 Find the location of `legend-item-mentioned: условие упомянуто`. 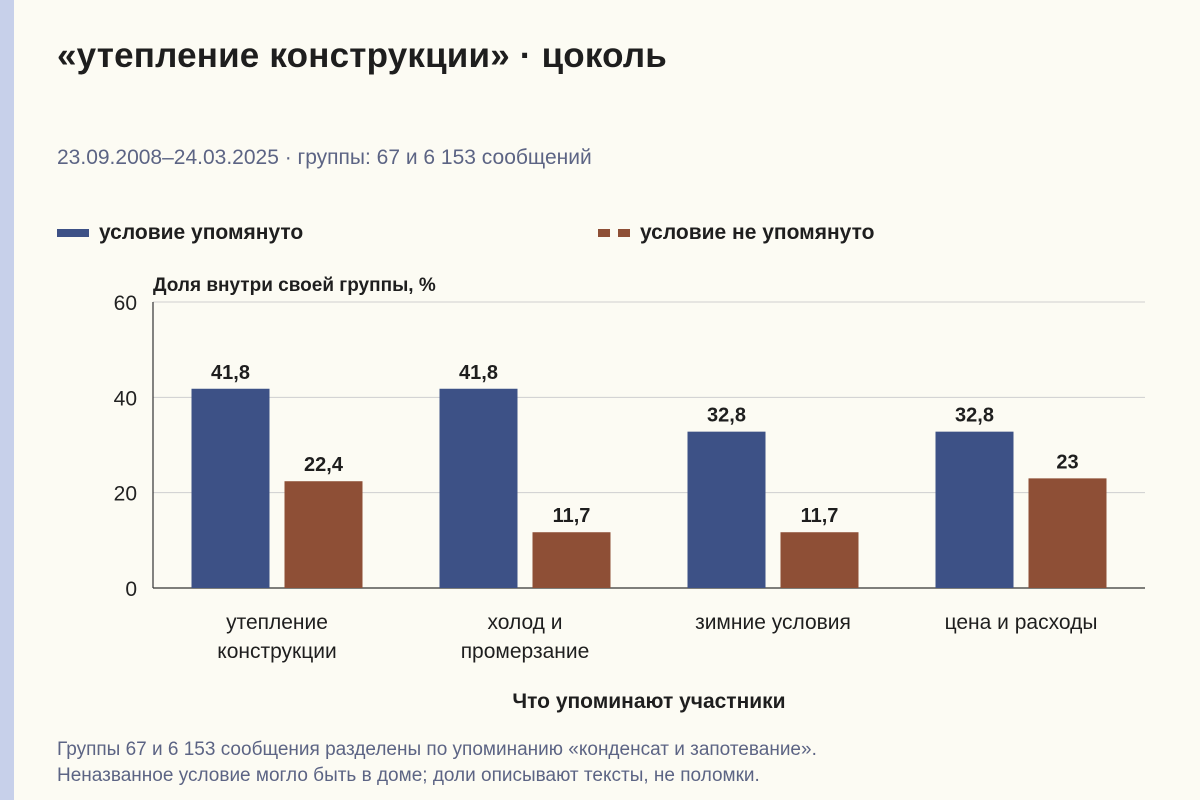

legend-item-mentioned: условие упомянуто is located at coordinates (180, 233).